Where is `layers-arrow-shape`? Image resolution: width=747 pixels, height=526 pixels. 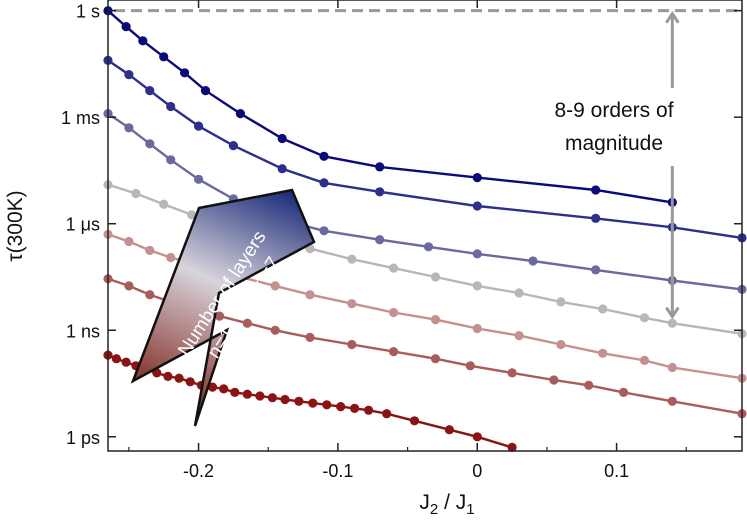 layers-arrow-shape is located at coordinates (223, 307).